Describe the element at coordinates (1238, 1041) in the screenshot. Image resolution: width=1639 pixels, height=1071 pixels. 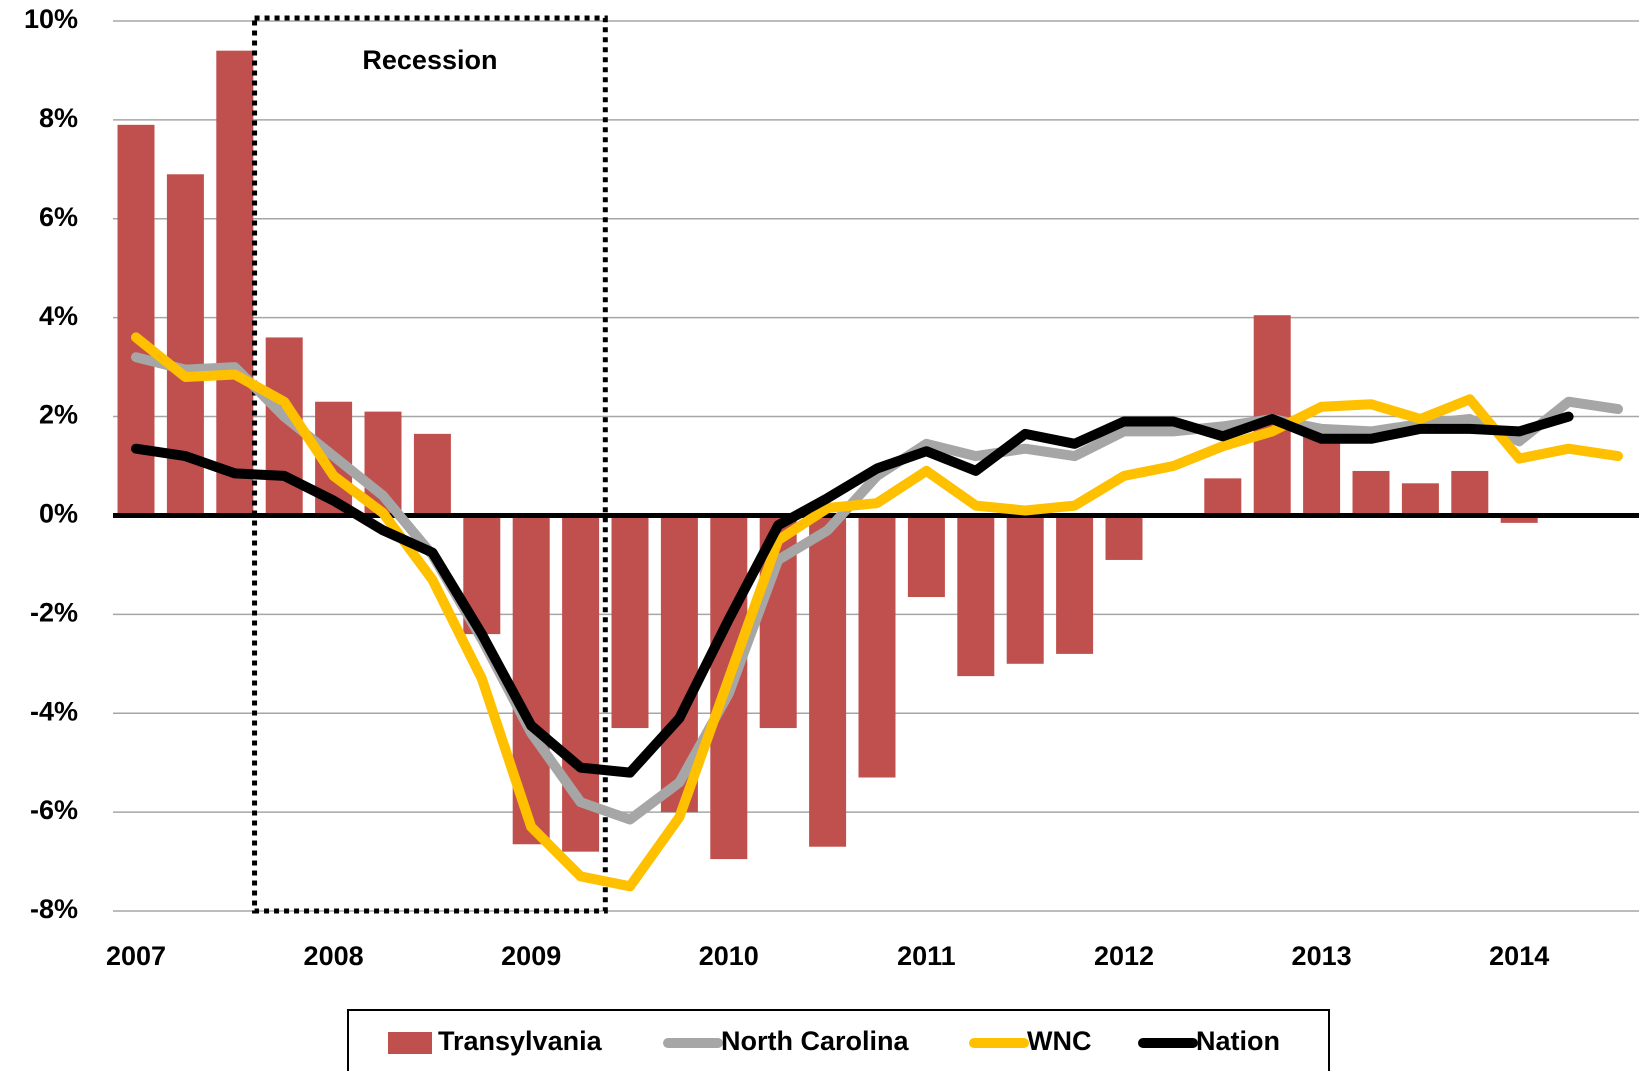
I see `legend-label: Nation` at that location.